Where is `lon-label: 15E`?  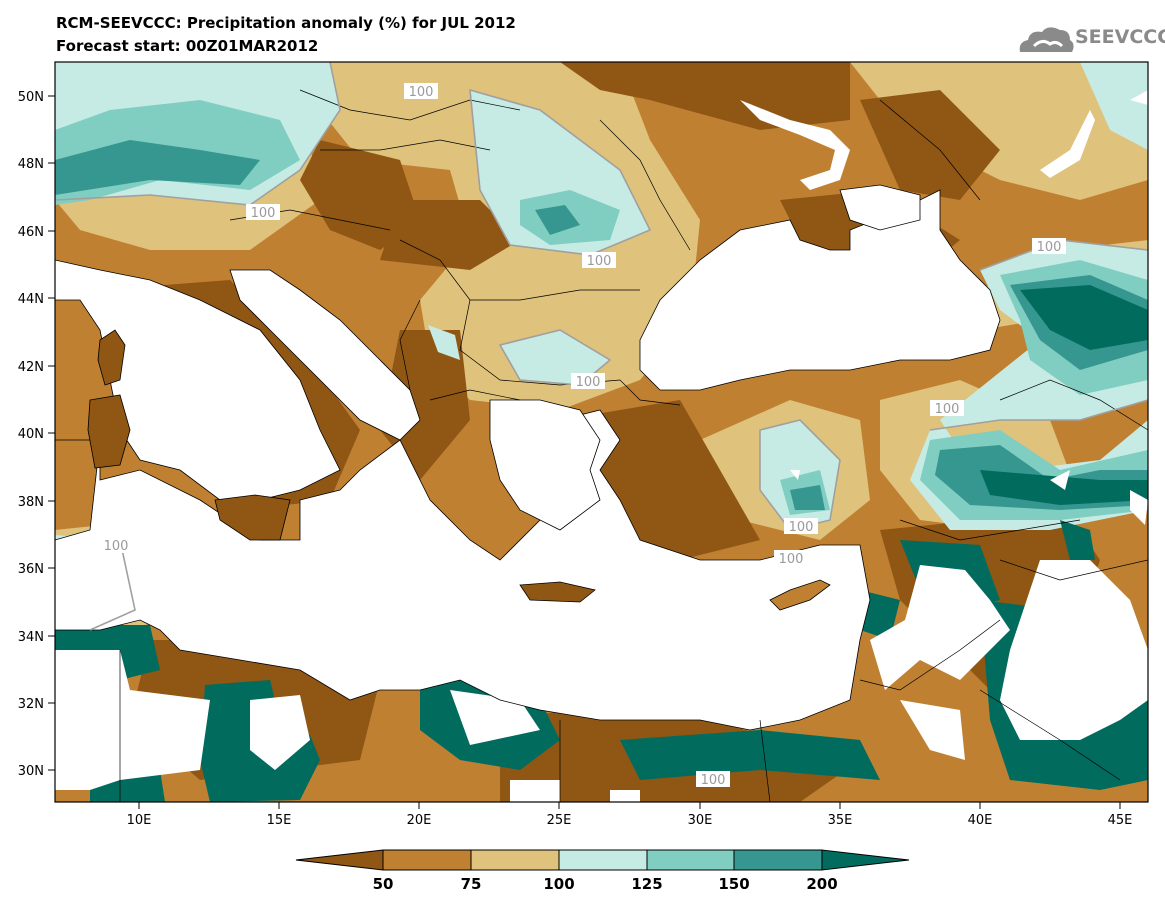
lon-label: 15E is located at coordinates (279, 820).